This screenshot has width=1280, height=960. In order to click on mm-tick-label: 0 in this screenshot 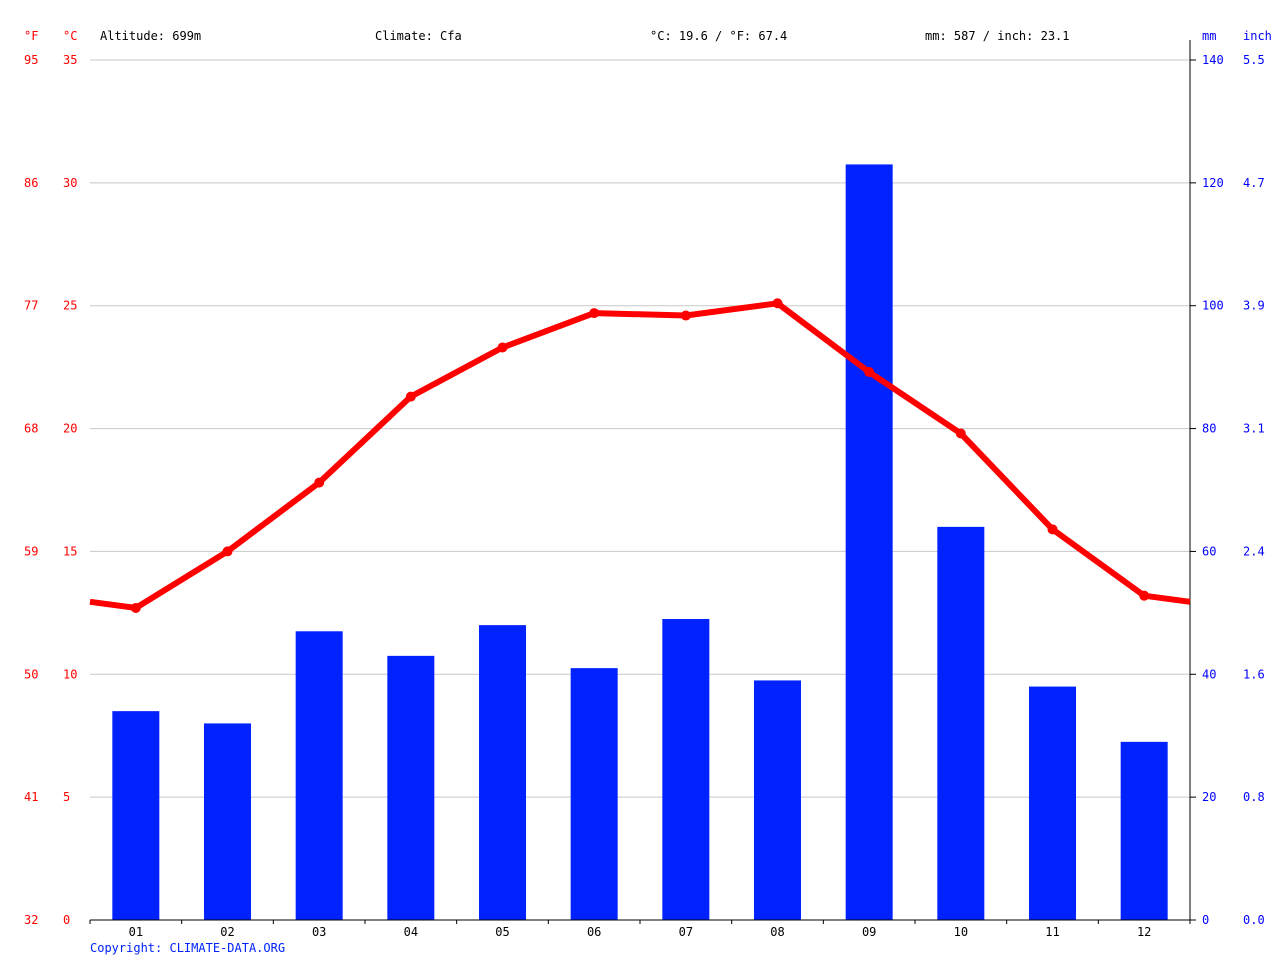, I will do `click(1205, 920)`.